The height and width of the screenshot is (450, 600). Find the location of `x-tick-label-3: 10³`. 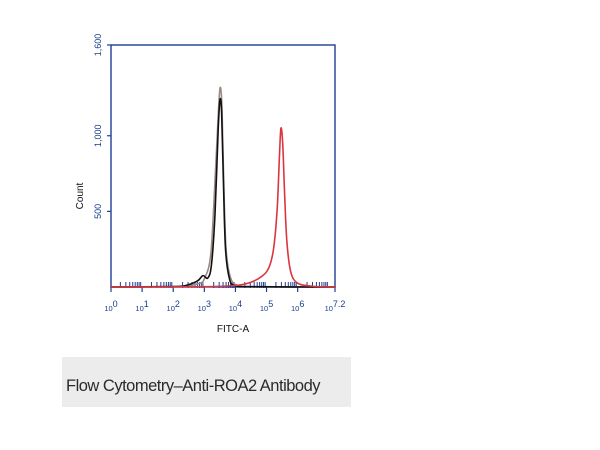

x-tick-label-3: 10³ is located at coordinates (204, 306).